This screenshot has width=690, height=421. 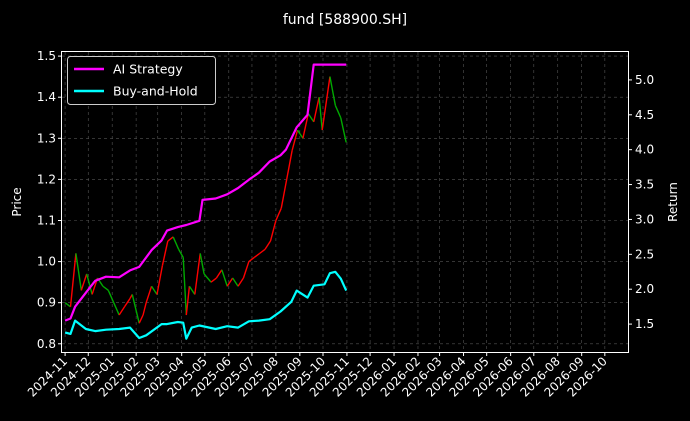 What do you see at coordinates (46, 138) in the screenshot?
I see `y-left-tick-label: 1.3` at bounding box center [46, 138].